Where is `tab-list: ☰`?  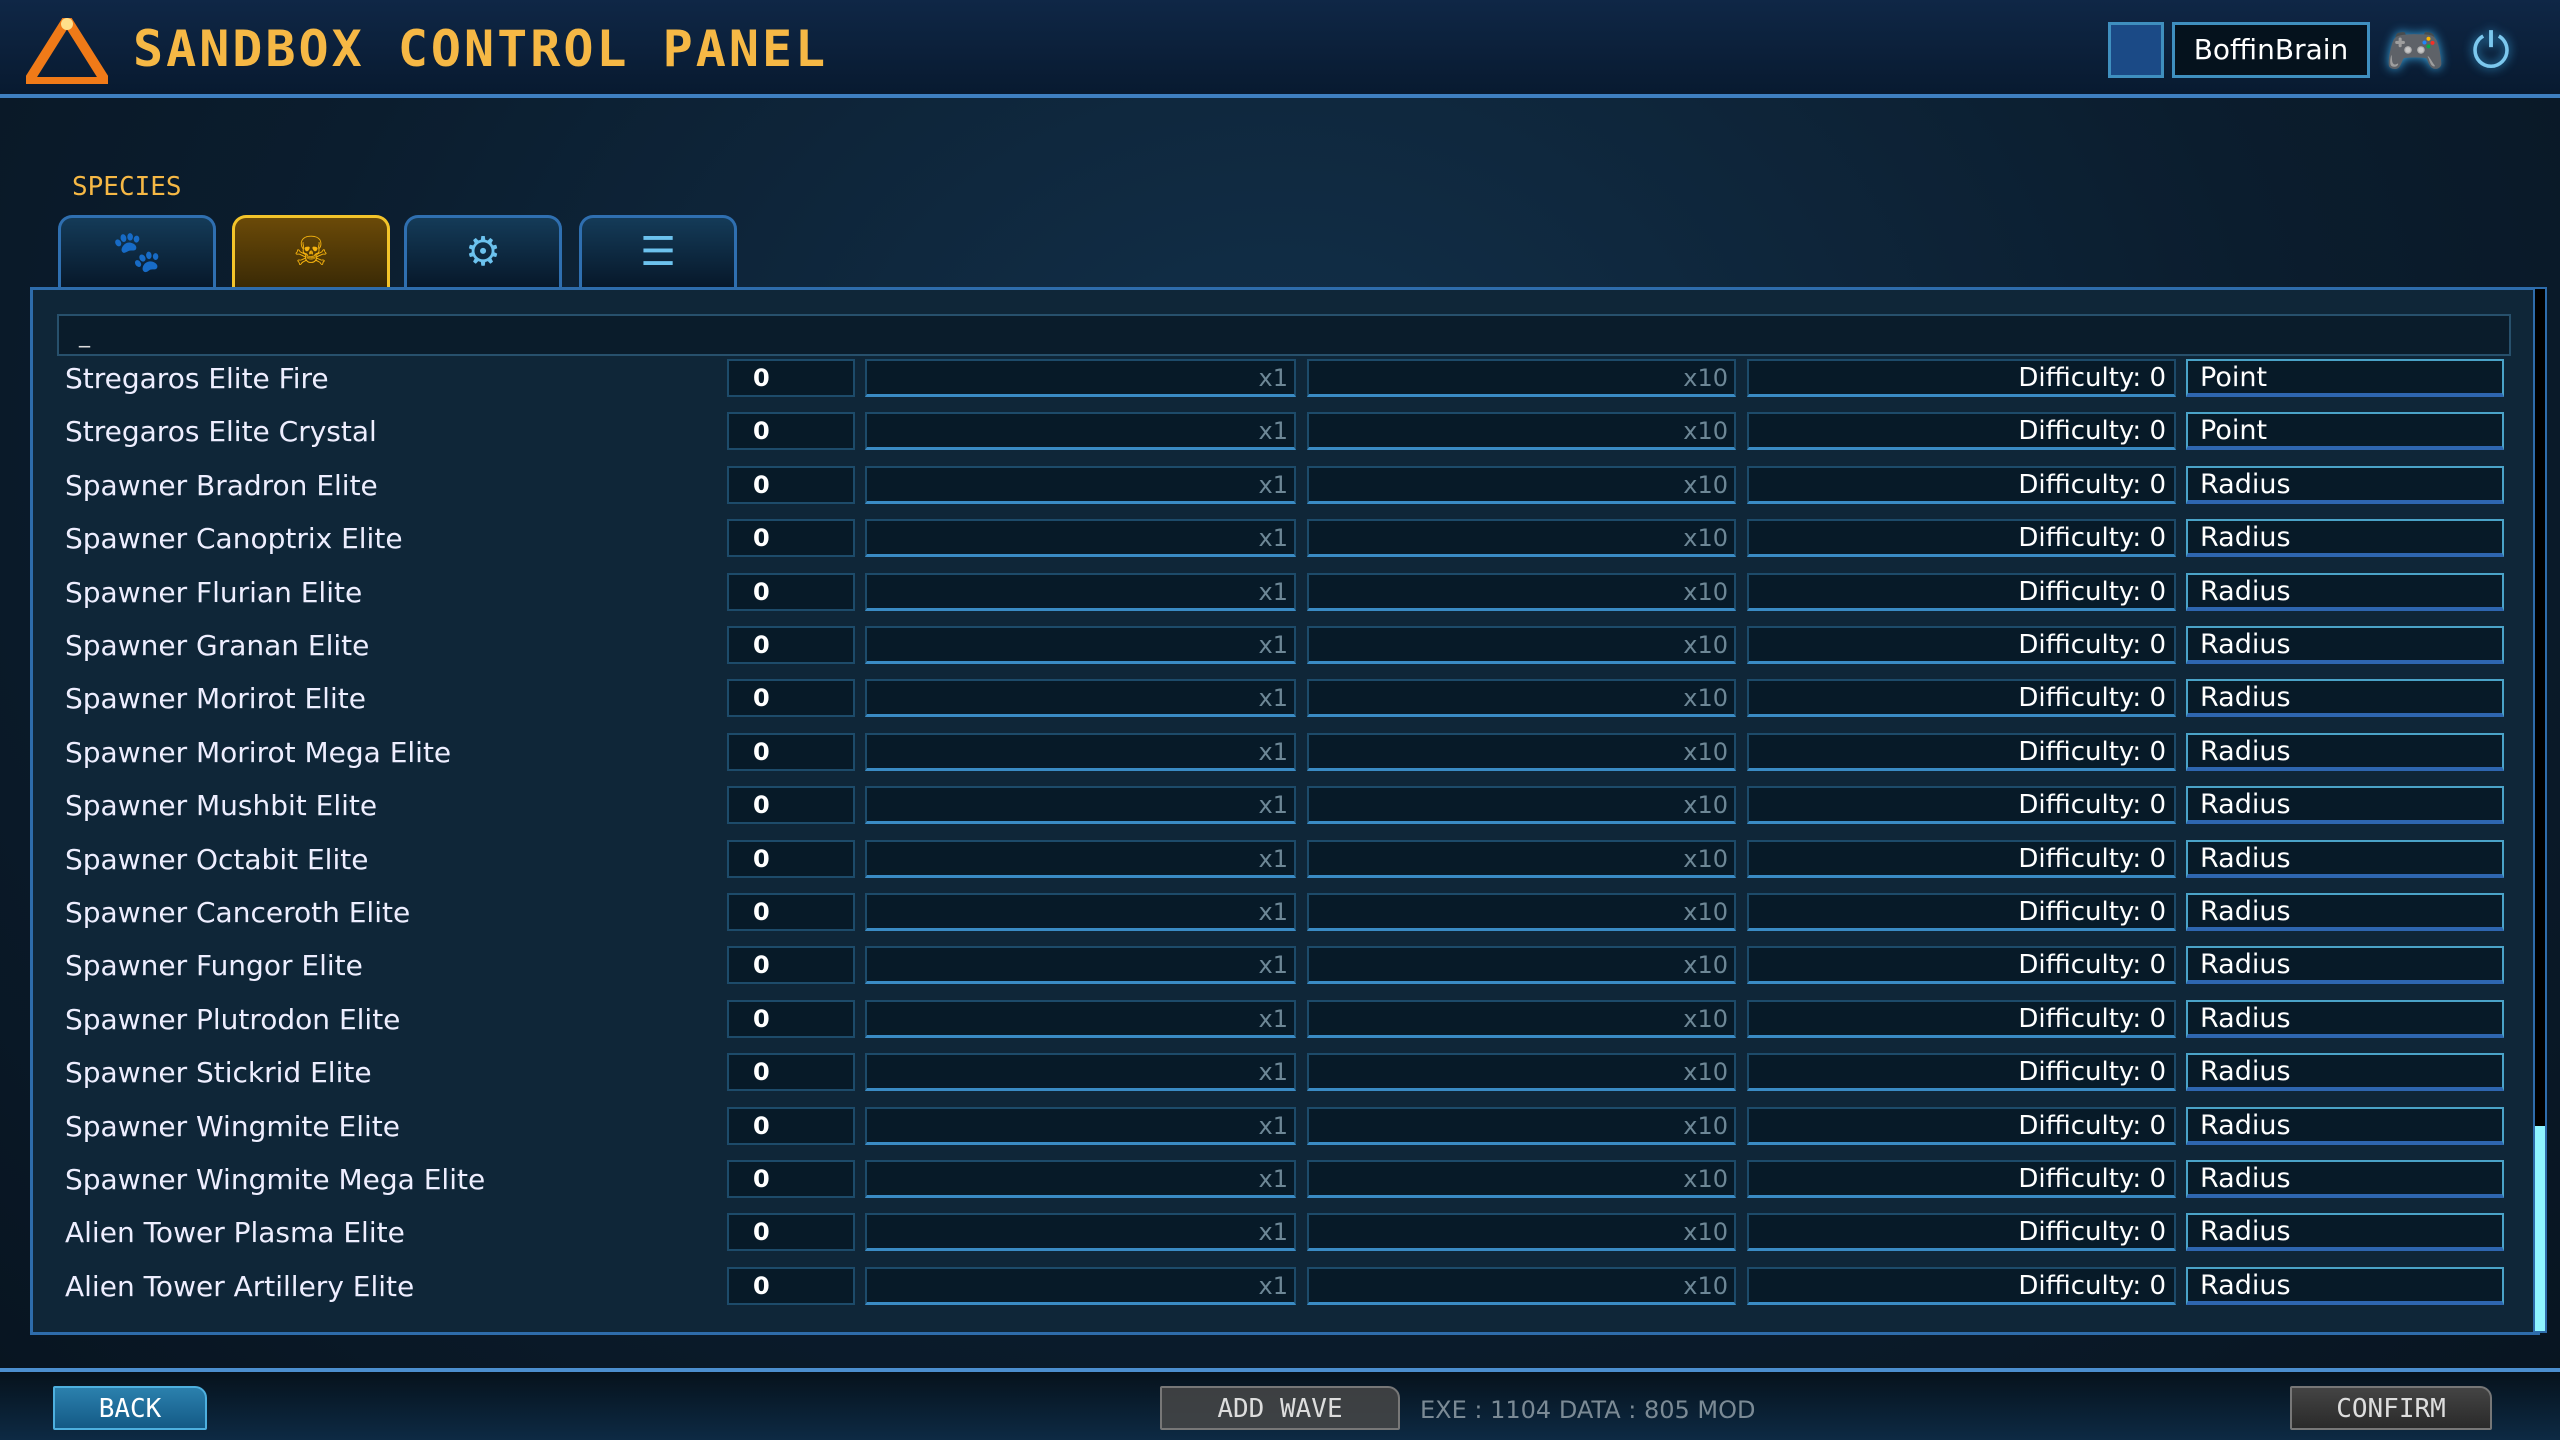 tab-list: ☰ is located at coordinates (658, 251).